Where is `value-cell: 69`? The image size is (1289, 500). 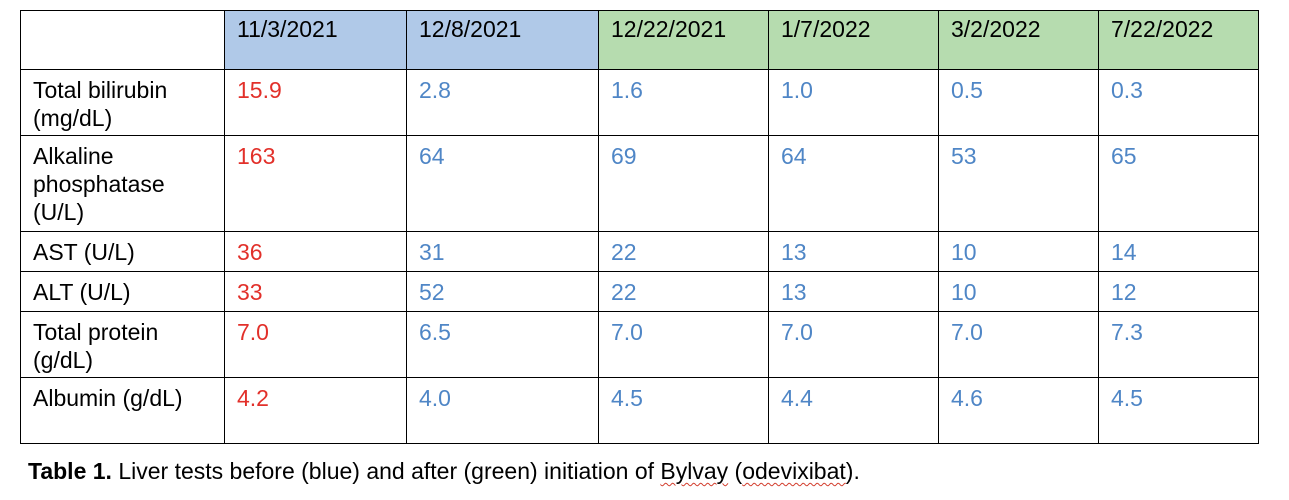
value-cell: 69 is located at coordinates (683, 183).